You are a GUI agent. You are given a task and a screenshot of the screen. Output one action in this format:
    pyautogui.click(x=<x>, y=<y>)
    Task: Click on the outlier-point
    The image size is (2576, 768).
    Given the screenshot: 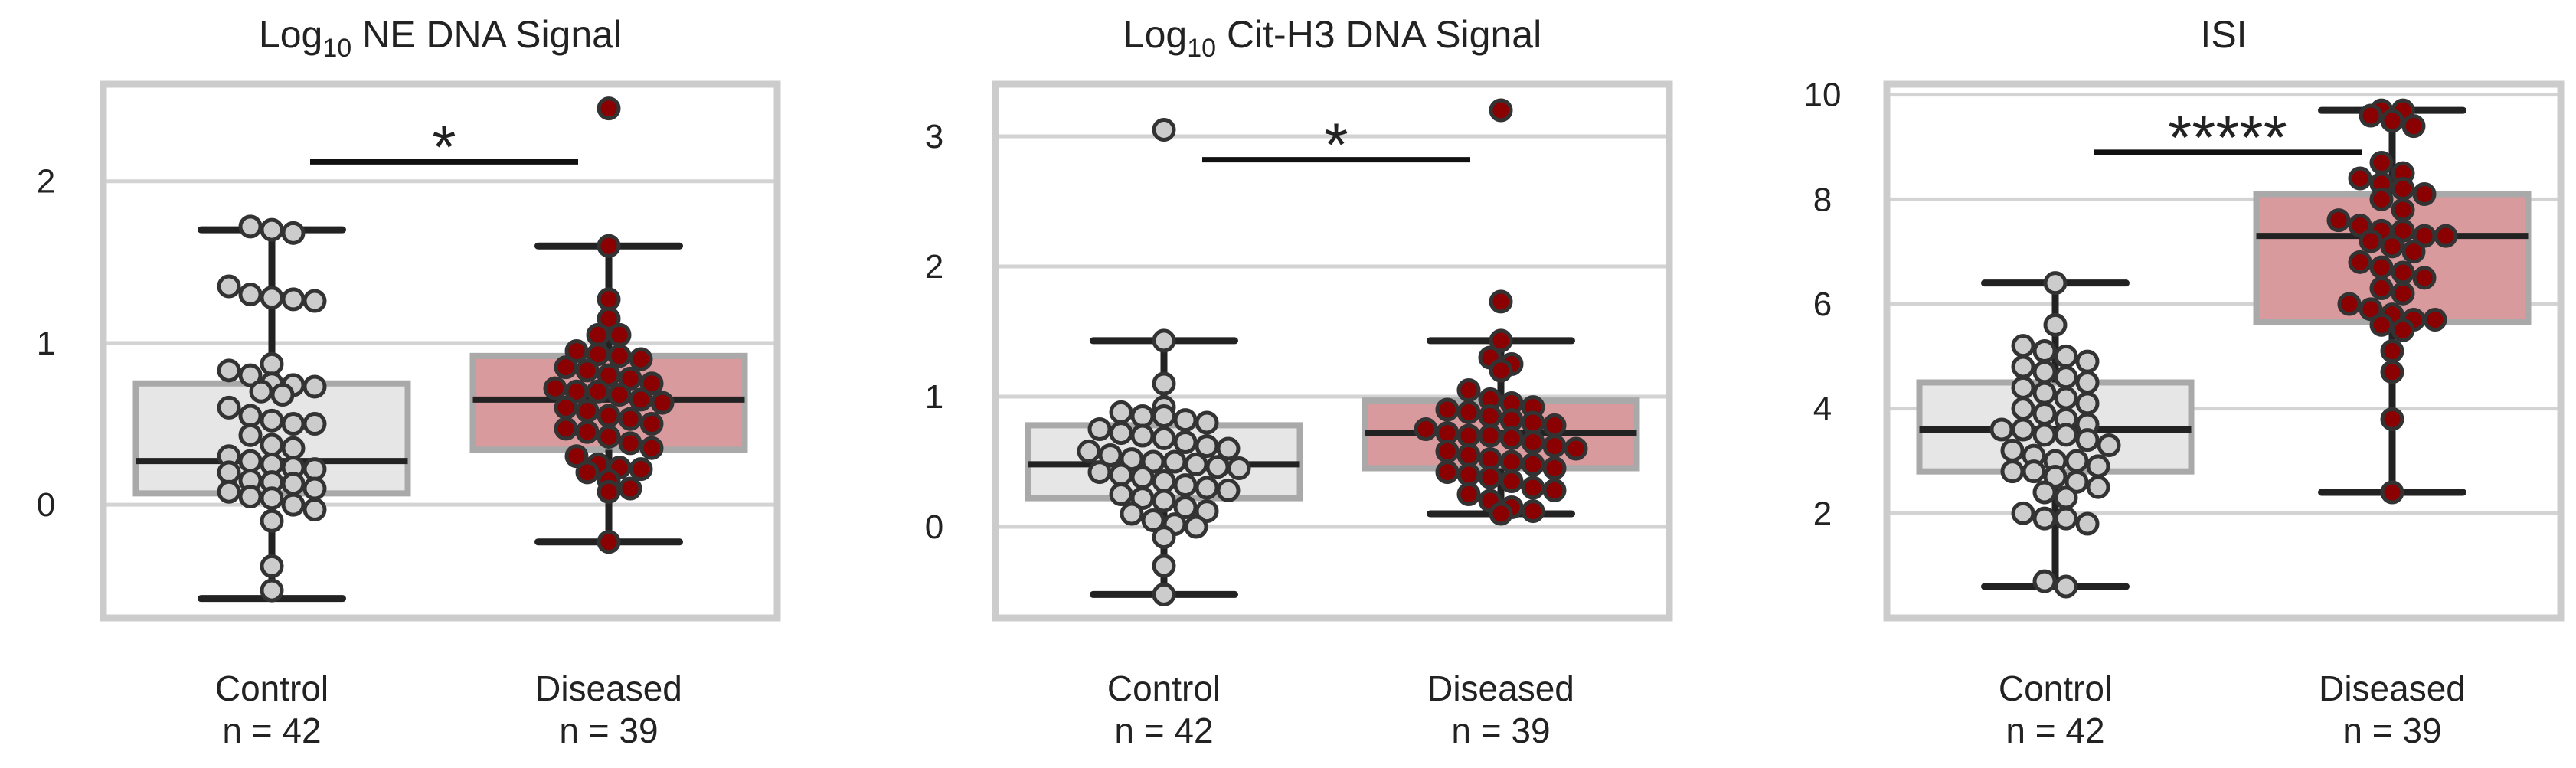 What is the action you would take?
    pyautogui.click(x=1164, y=130)
    